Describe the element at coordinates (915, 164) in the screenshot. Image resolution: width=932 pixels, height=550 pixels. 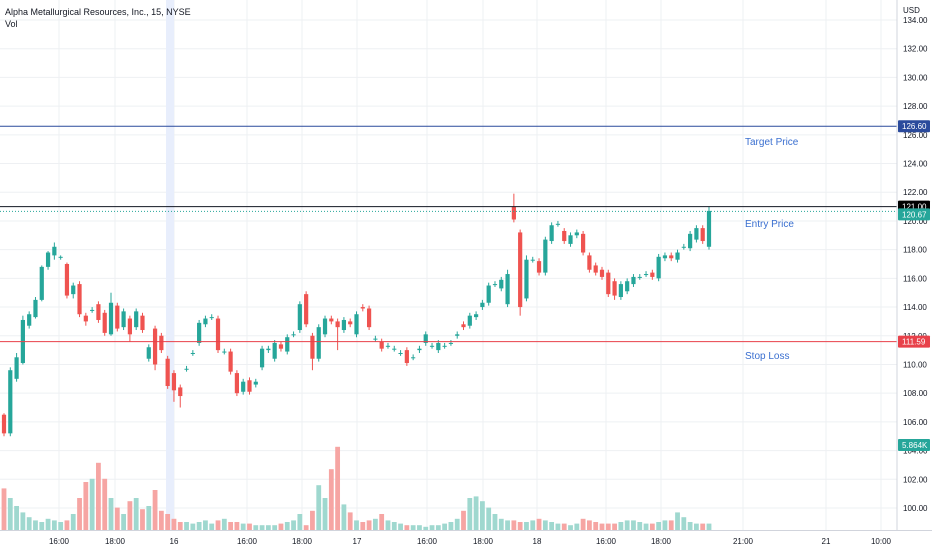
I see `y-tick-label: 124.00` at that location.